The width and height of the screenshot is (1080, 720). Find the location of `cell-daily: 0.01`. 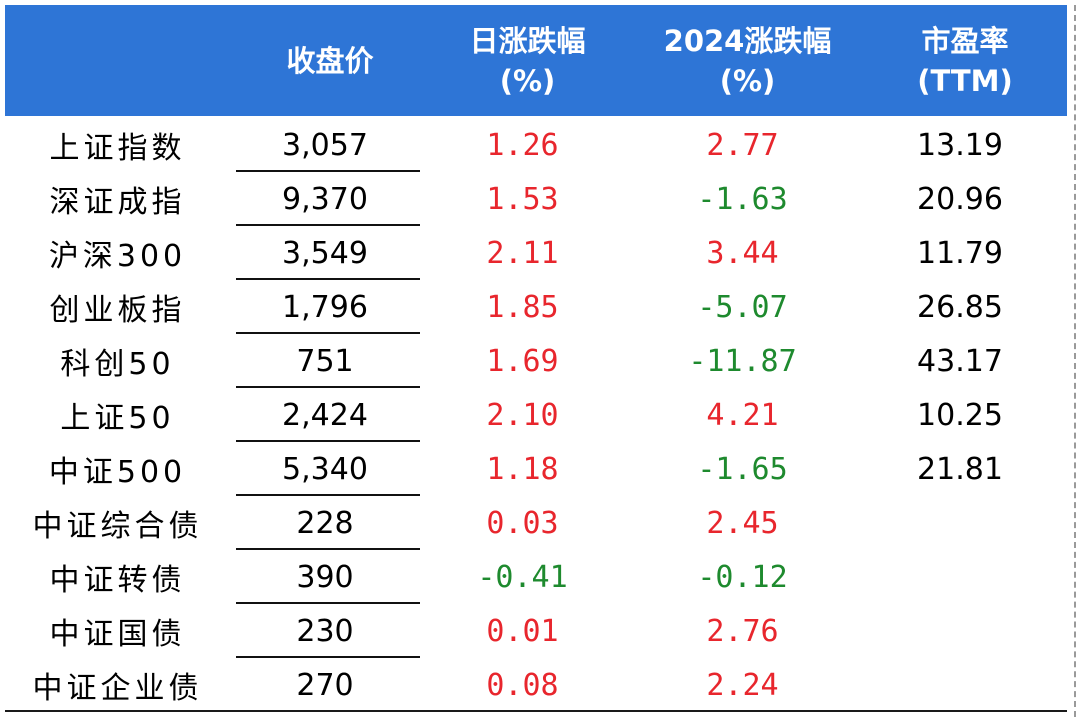

cell-daily: 0.01 is located at coordinates (522, 631).